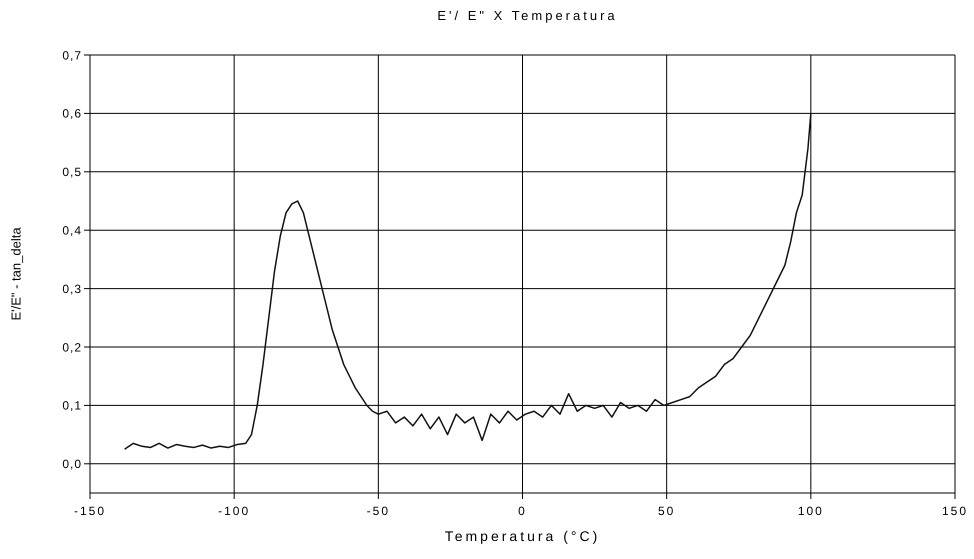  Describe the element at coordinates (811, 511) in the screenshot. I see `x-tick-label: 100` at that location.